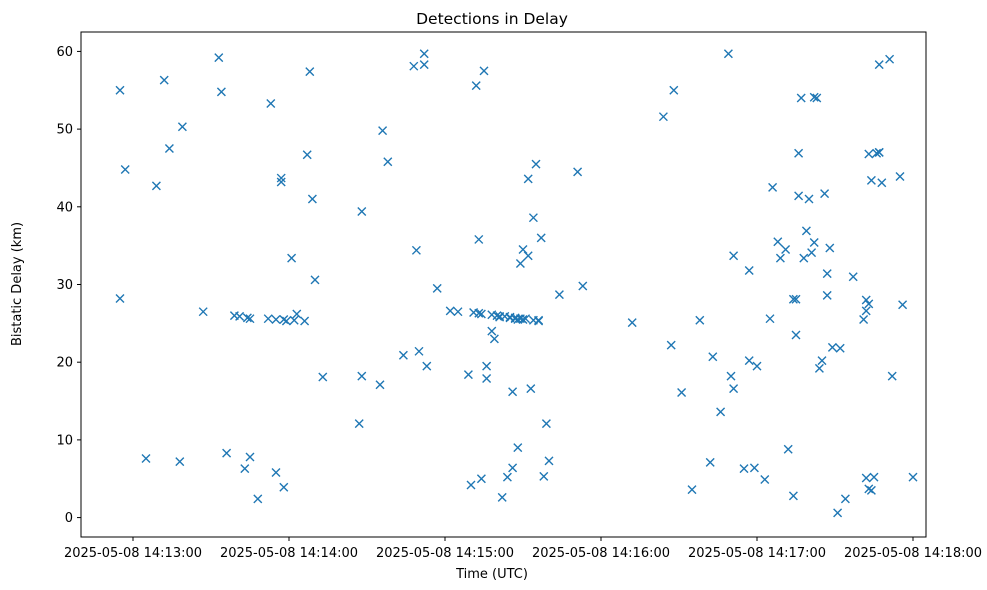  What do you see at coordinates (492, 19) in the screenshot?
I see `chart-title: Detections in Delay` at bounding box center [492, 19].